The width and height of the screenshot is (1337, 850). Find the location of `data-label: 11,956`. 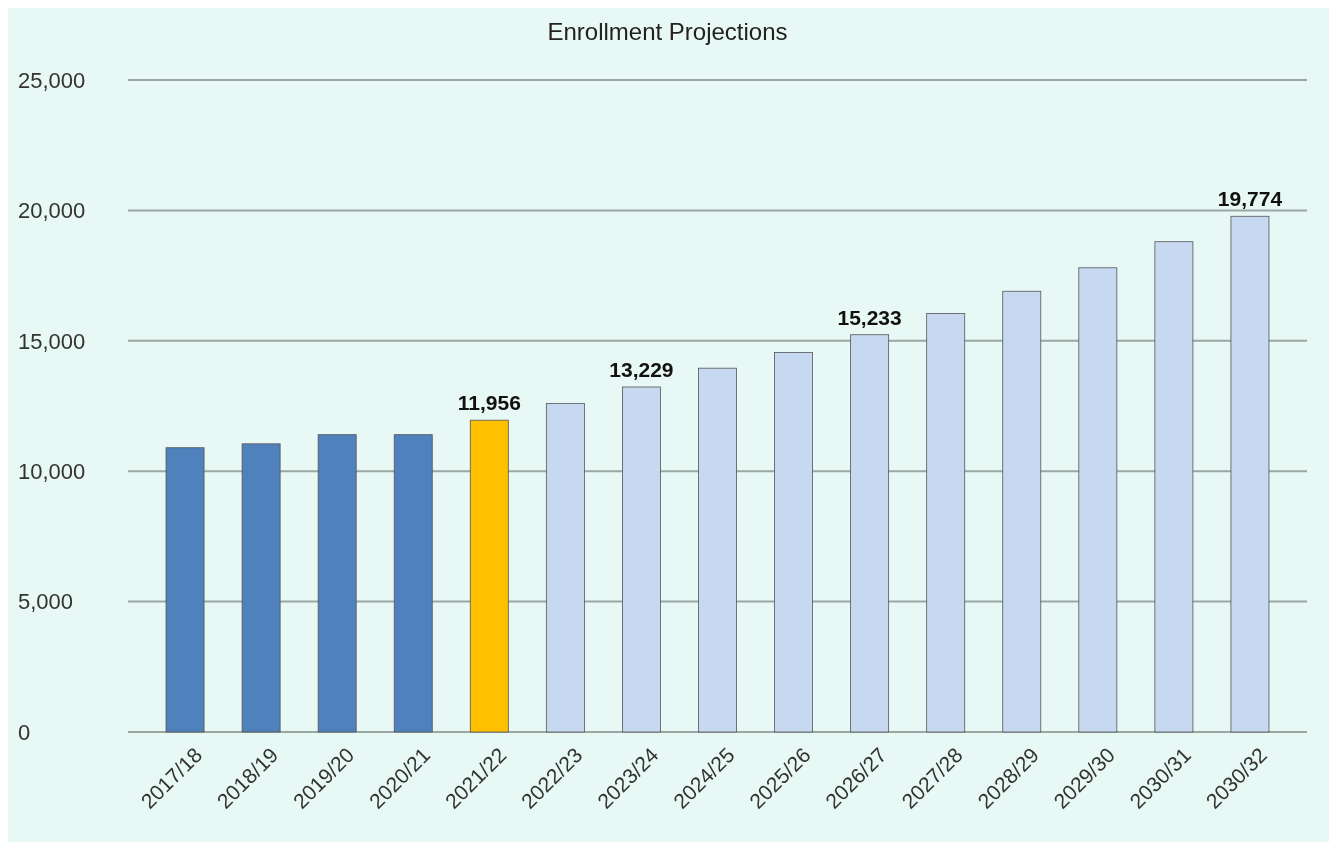

data-label: 11,956 is located at coordinates (489, 403).